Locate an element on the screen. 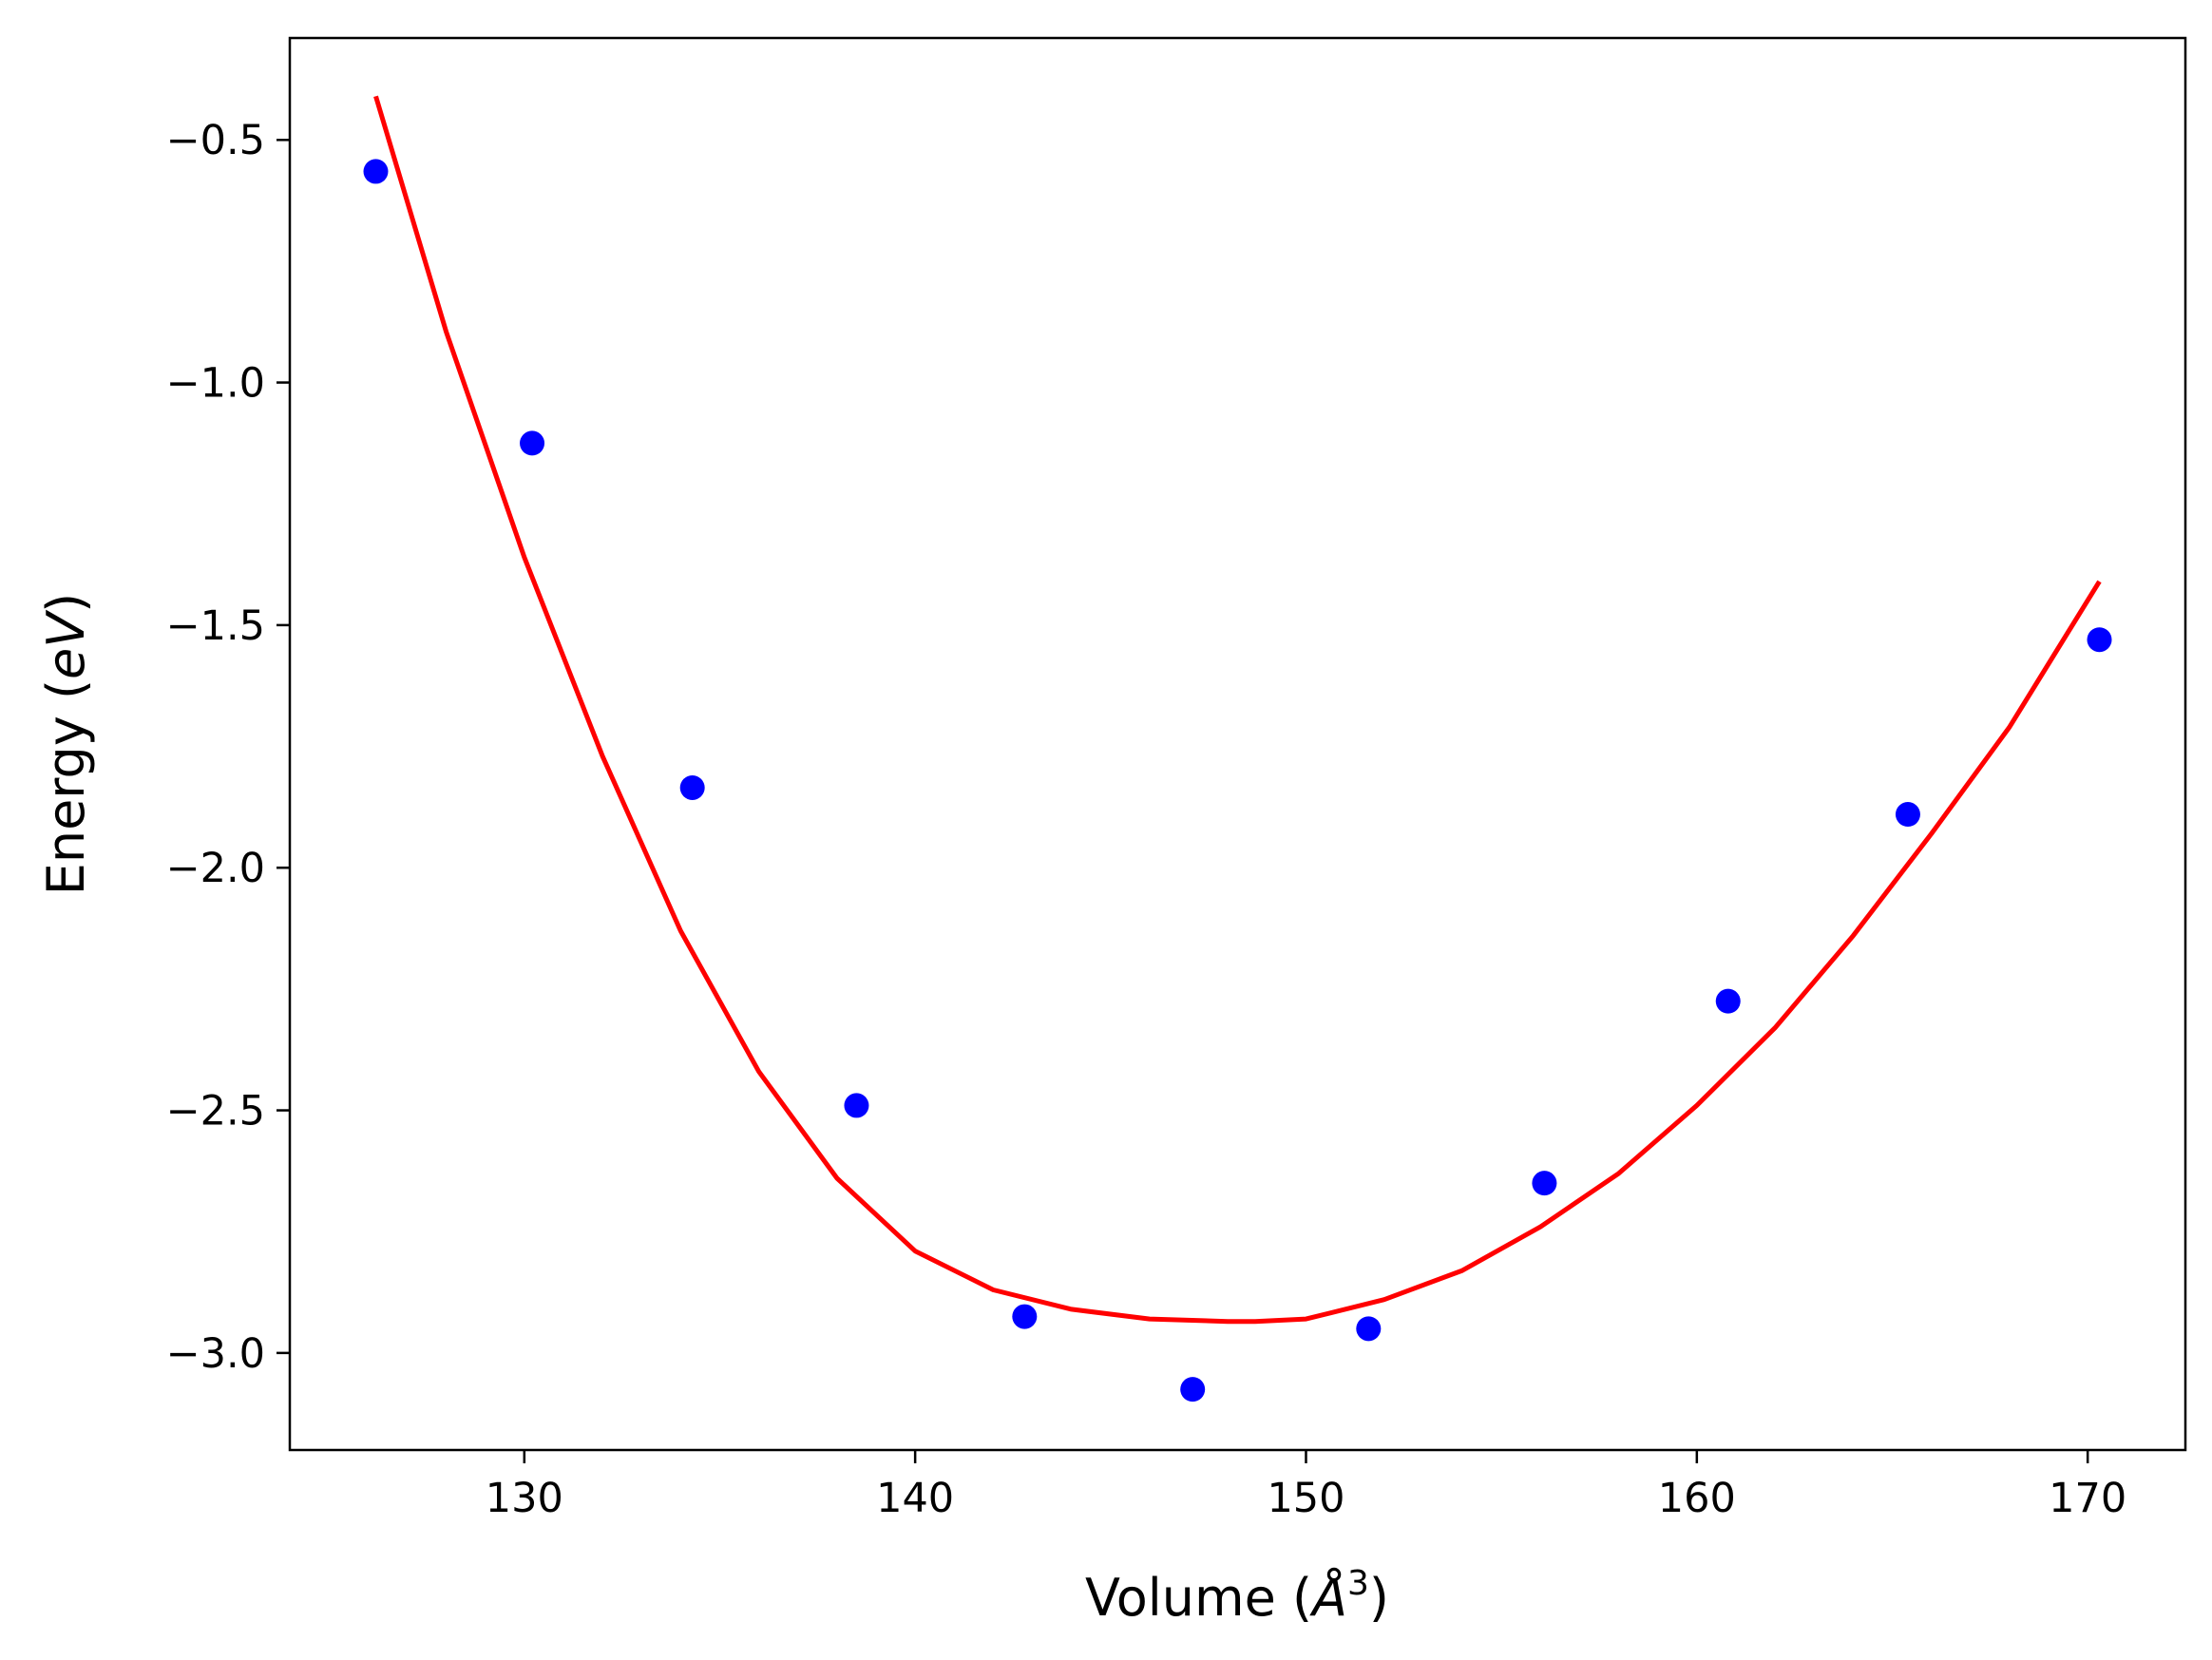 Image resolution: width=2212 pixels, height=1660 pixels. y-axis: −0.5 −1.0 −1.5 −2.0 −2.5 −3.0 is located at coordinates (228, 747).